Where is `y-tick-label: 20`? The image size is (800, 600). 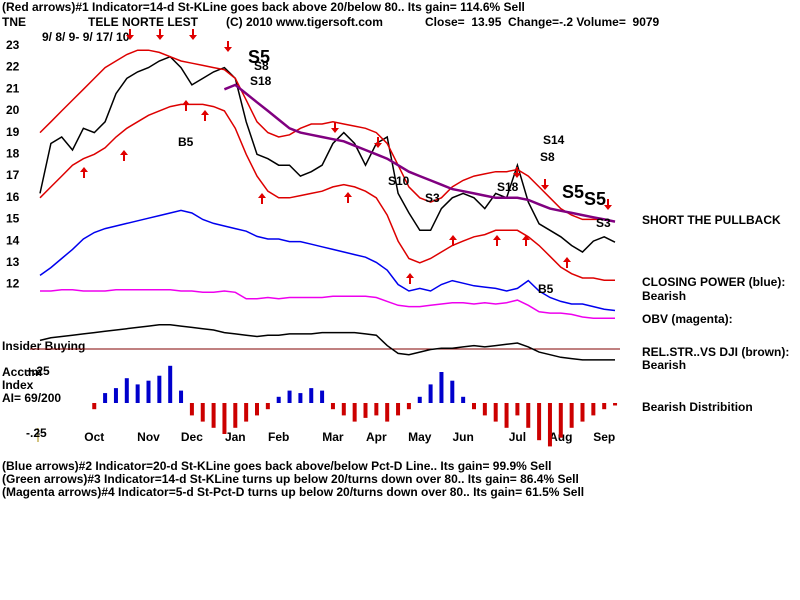
y-tick-label: 20 is located at coordinates (13, 110).